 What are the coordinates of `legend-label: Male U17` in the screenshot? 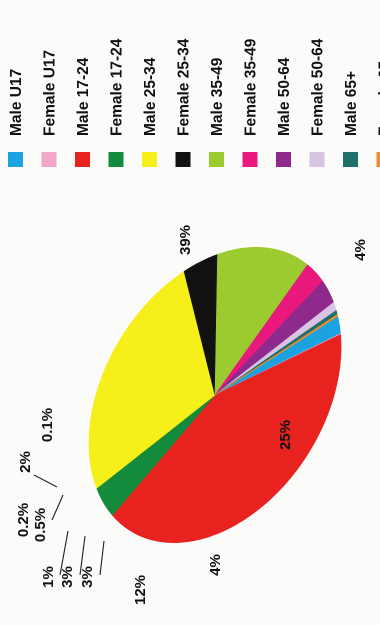 It's located at (16, 102).